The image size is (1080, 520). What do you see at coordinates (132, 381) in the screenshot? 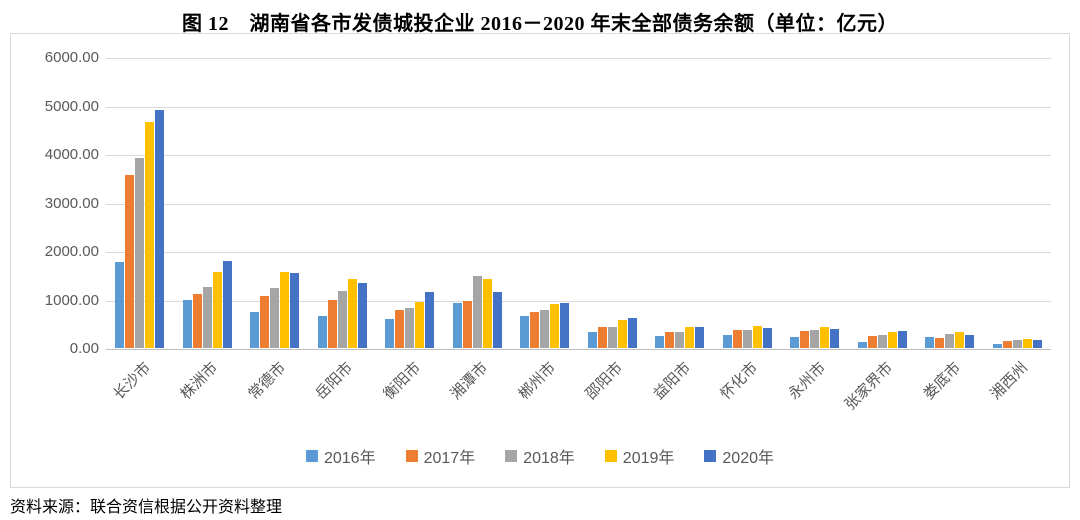
I see `x-axis-tick-label: 长沙市` at bounding box center [132, 381].